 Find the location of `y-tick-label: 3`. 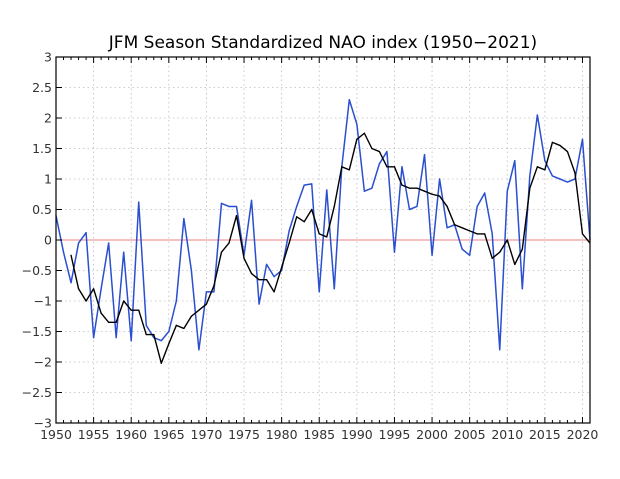

y-tick-label: 3 is located at coordinates (48, 57).